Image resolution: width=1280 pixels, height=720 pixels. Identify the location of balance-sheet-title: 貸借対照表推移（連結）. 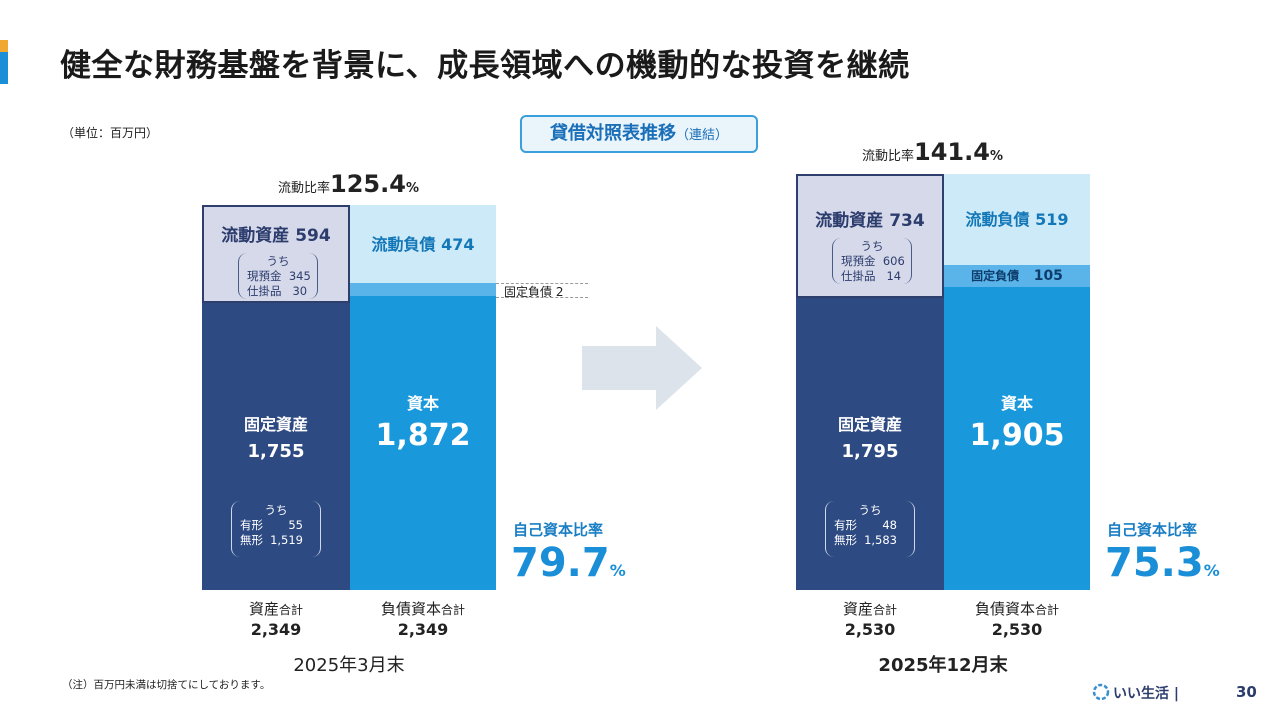
(639, 134).